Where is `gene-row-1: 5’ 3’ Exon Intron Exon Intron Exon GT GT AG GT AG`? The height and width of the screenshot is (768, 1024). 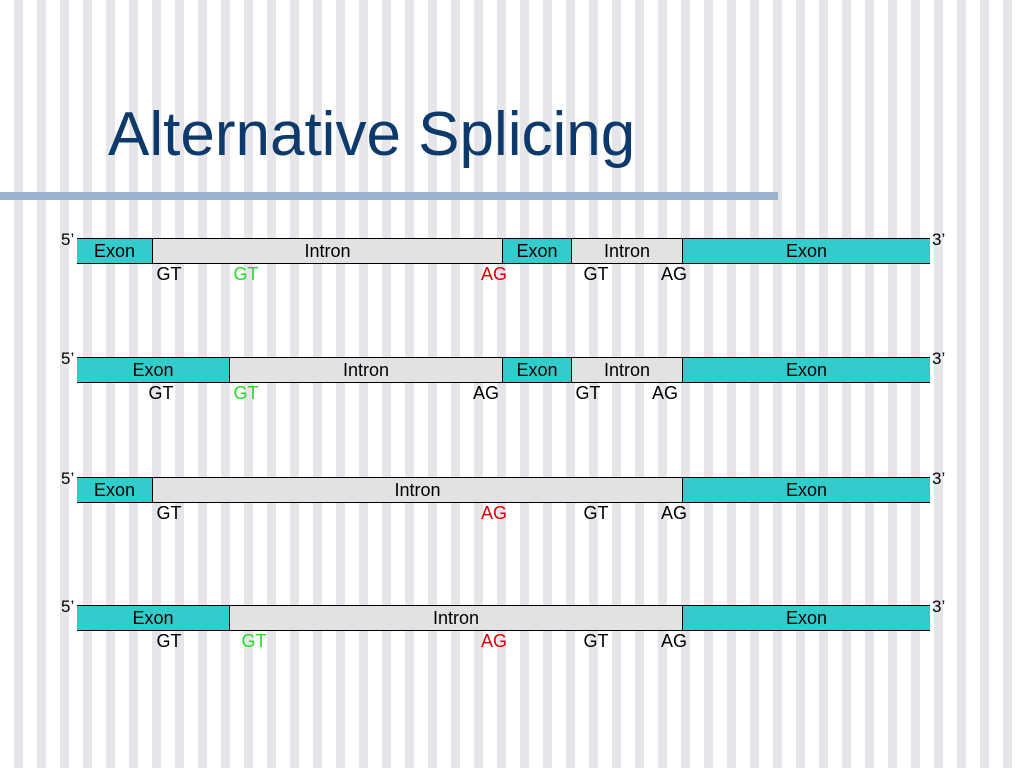 gene-row-1: 5’ 3’ Exon Intron Exon Intron Exon GT GT AG GT AG is located at coordinates (512, 265).